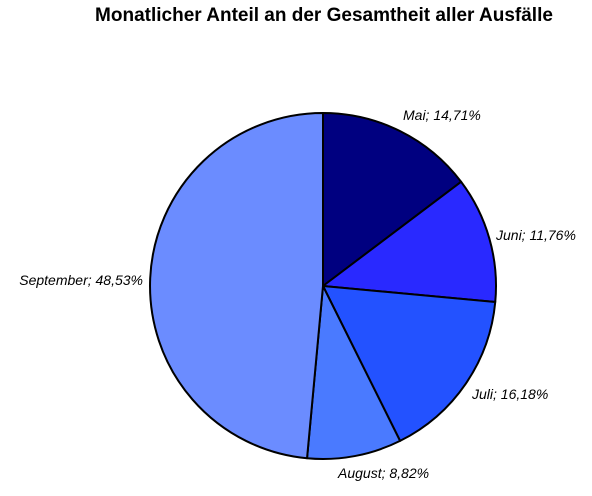  Describe the element at coordinates (409, 363) in the screenshot. I see `pie-slice-juli` at that location.